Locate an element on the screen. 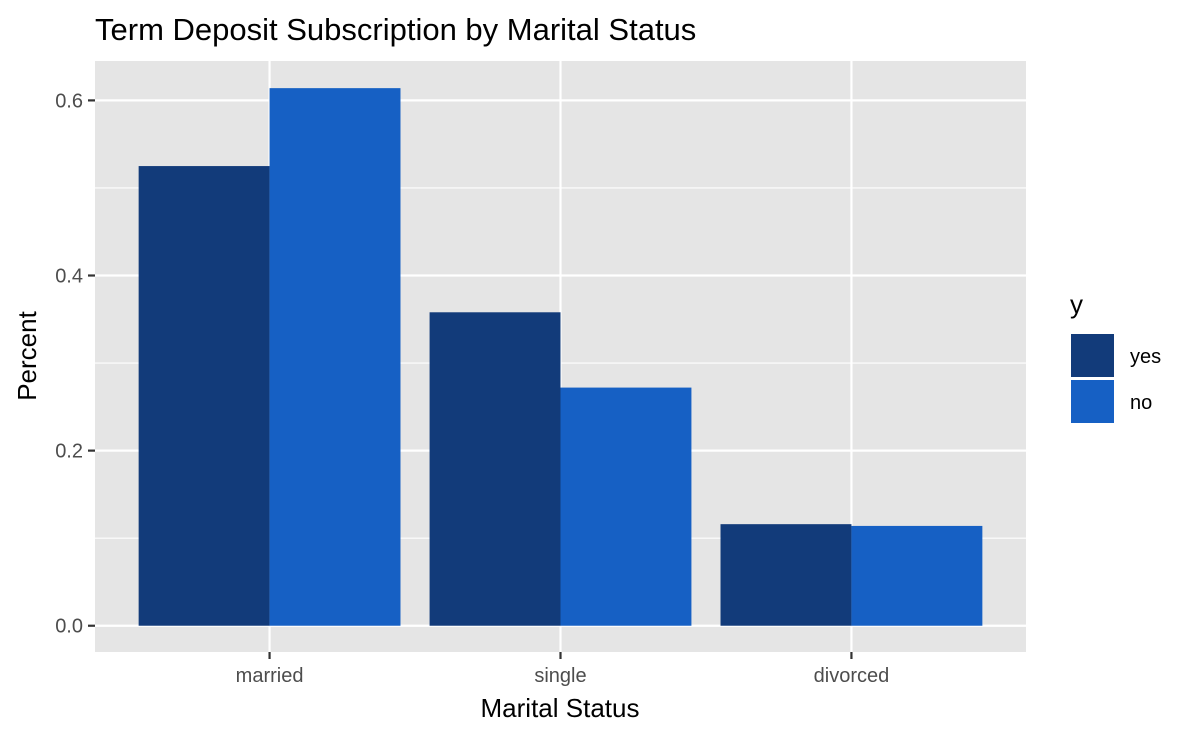 The height and width of the screenshot is (739, 1196). bar-married-no is located at coordinates (335, 357).